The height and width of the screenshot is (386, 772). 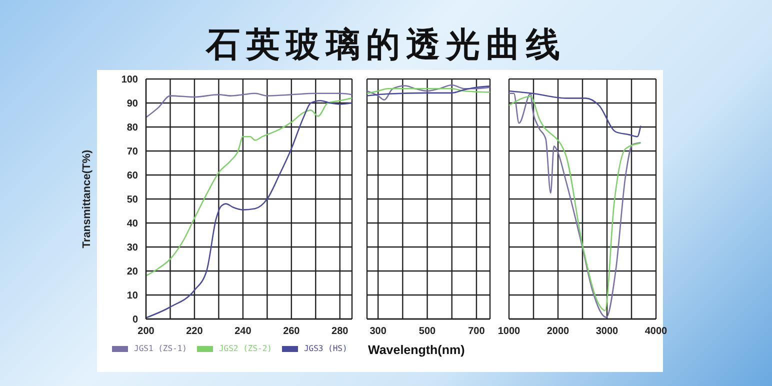 I want to click on x-tick-label: 500, so click(x=427, y=332).